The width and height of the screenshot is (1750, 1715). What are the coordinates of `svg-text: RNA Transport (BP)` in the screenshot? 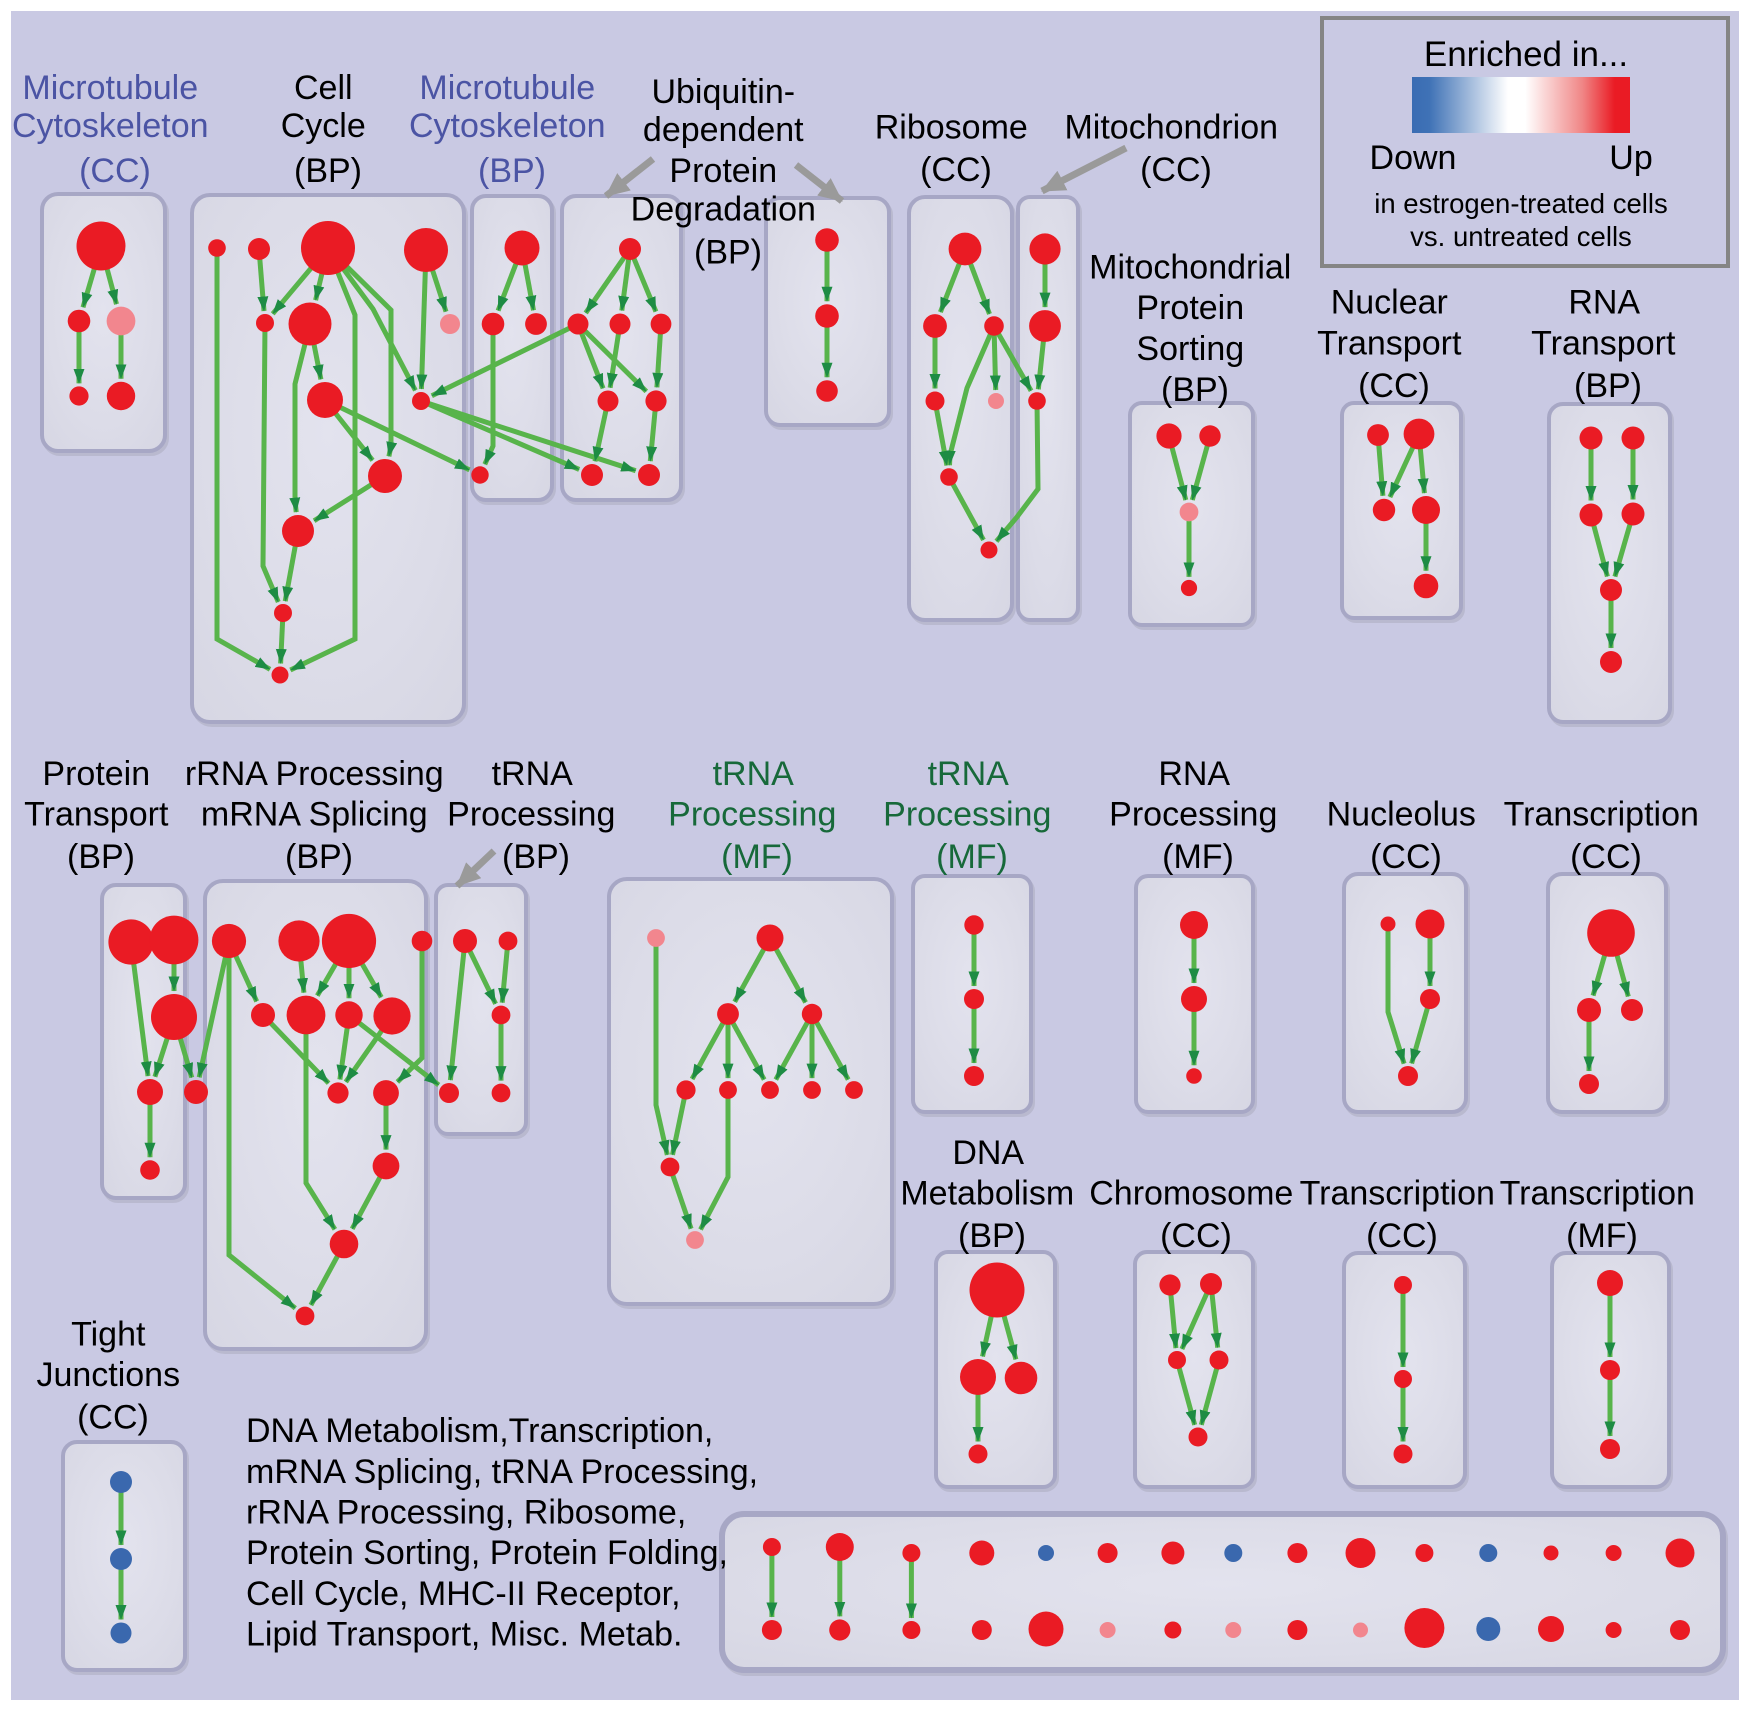 It's located at (1608, 345).